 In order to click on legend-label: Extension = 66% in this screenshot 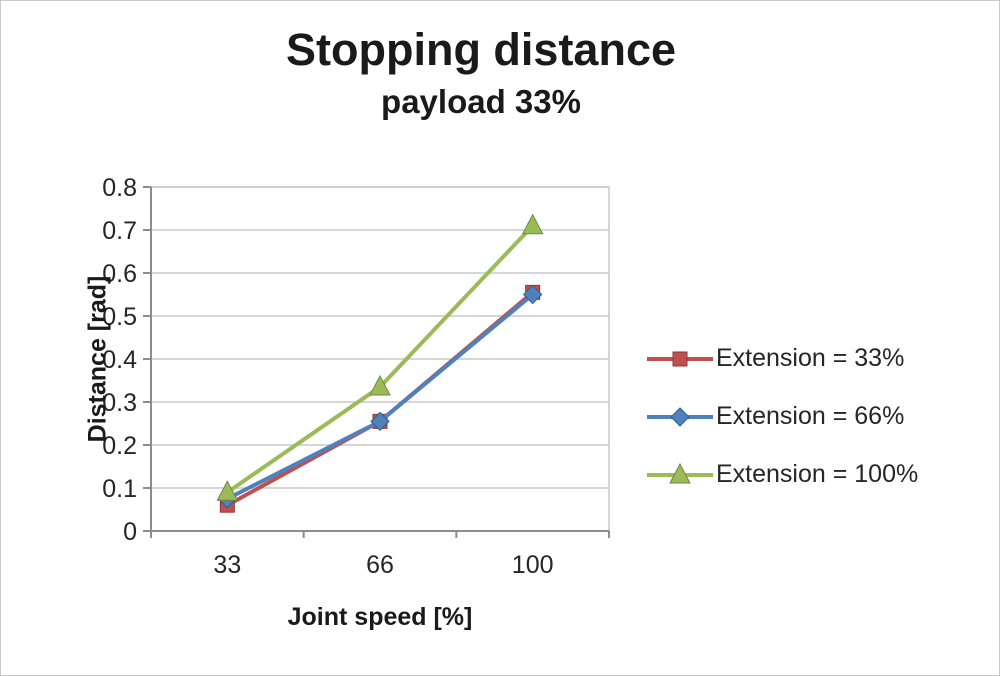, I will do `click(810, 416)`.